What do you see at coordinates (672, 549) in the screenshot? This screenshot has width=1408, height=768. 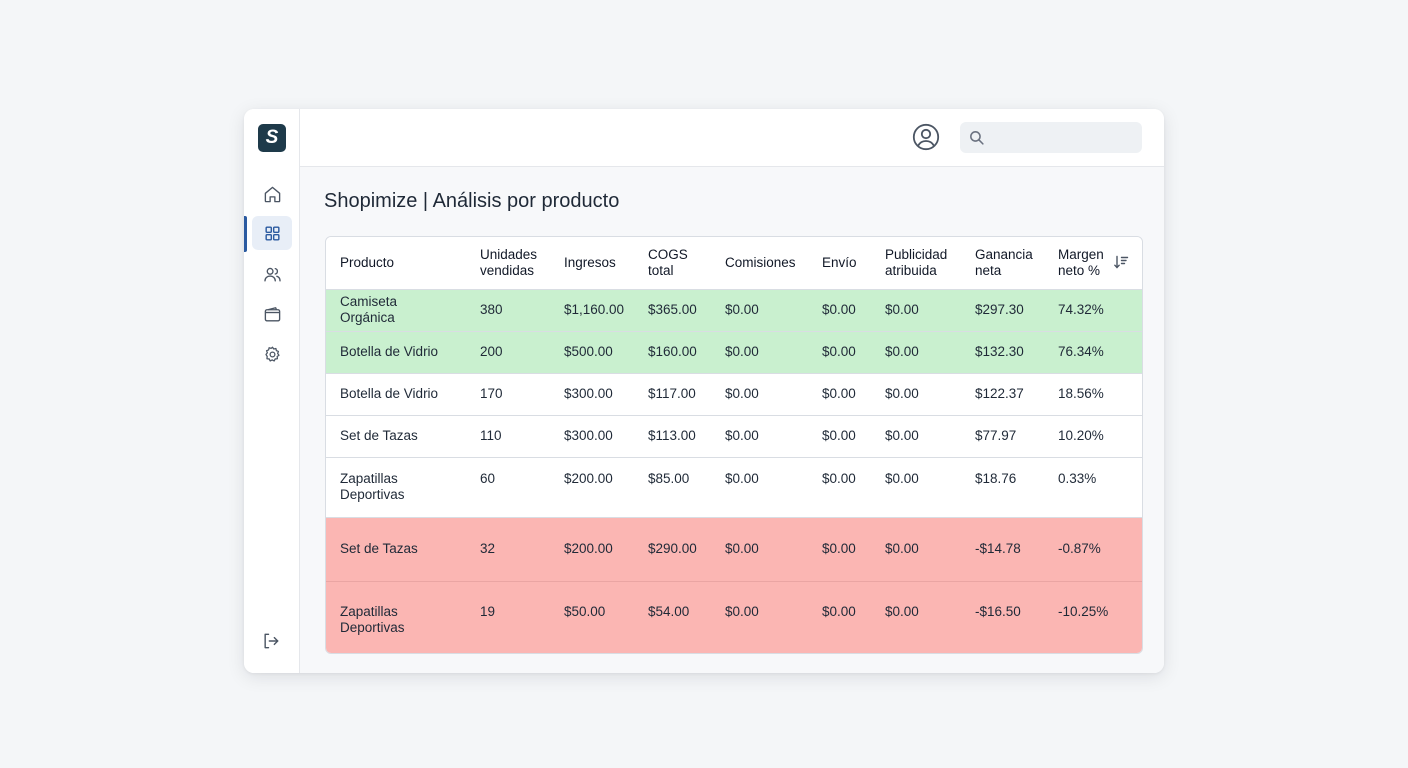 I see `cell-cogs: $290.00` at bounding box center [672, 549].